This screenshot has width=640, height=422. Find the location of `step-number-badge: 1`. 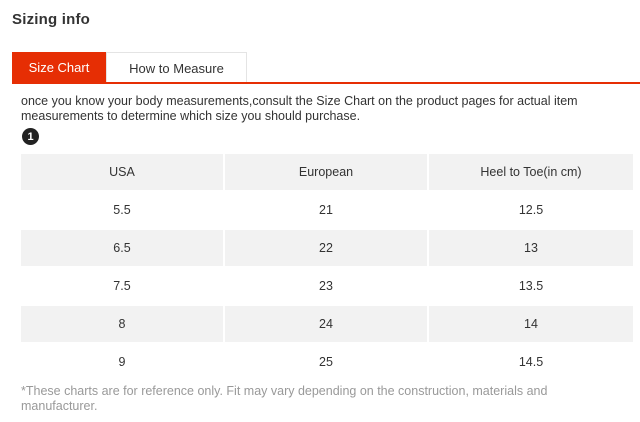

step-number-badge: 1 is located at coordinates (30, 136).